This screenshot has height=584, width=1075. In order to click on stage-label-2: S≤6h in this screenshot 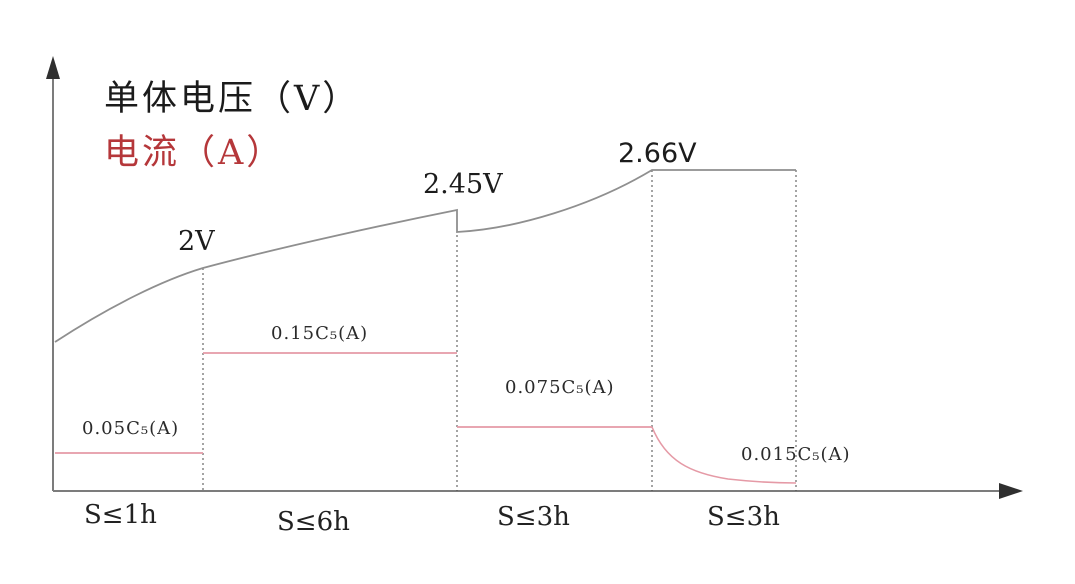, I will do `click(313, 522)`.